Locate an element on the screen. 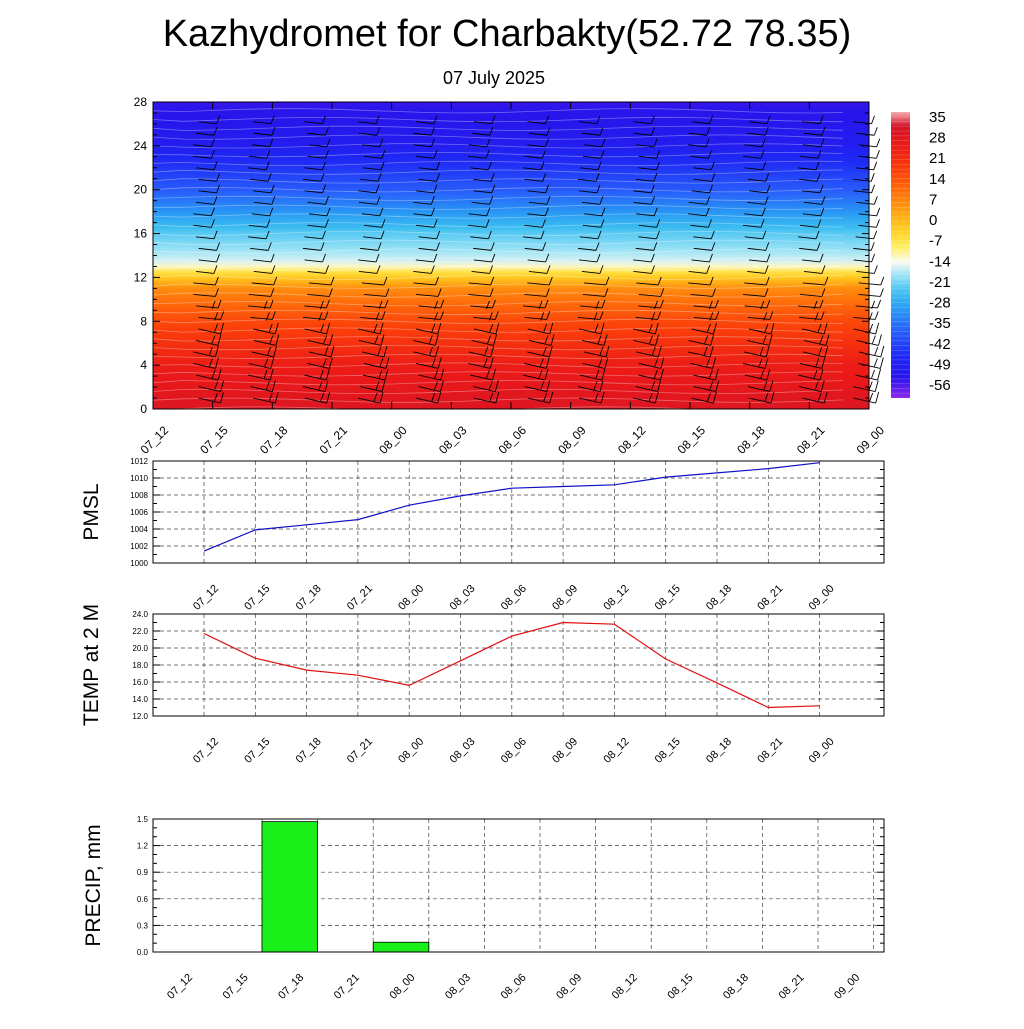 The image size is (1024, 1029). colorbar-label: -21 is located at coordinates (940, 282).